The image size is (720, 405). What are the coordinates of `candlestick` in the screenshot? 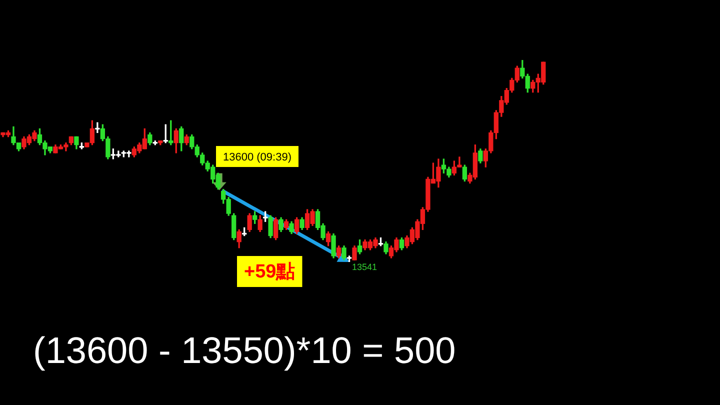 It's located at (97, 128).